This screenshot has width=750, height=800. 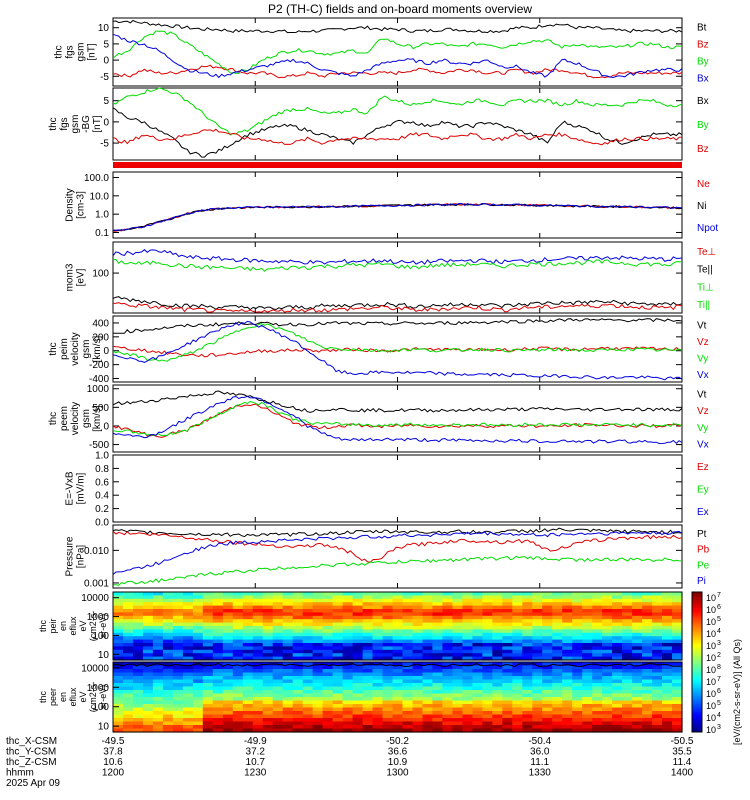 What do you see at coordinates (102, 233) in the screenshot?
I see `ytick-label: 0.1` at bounding box center [102, 233].